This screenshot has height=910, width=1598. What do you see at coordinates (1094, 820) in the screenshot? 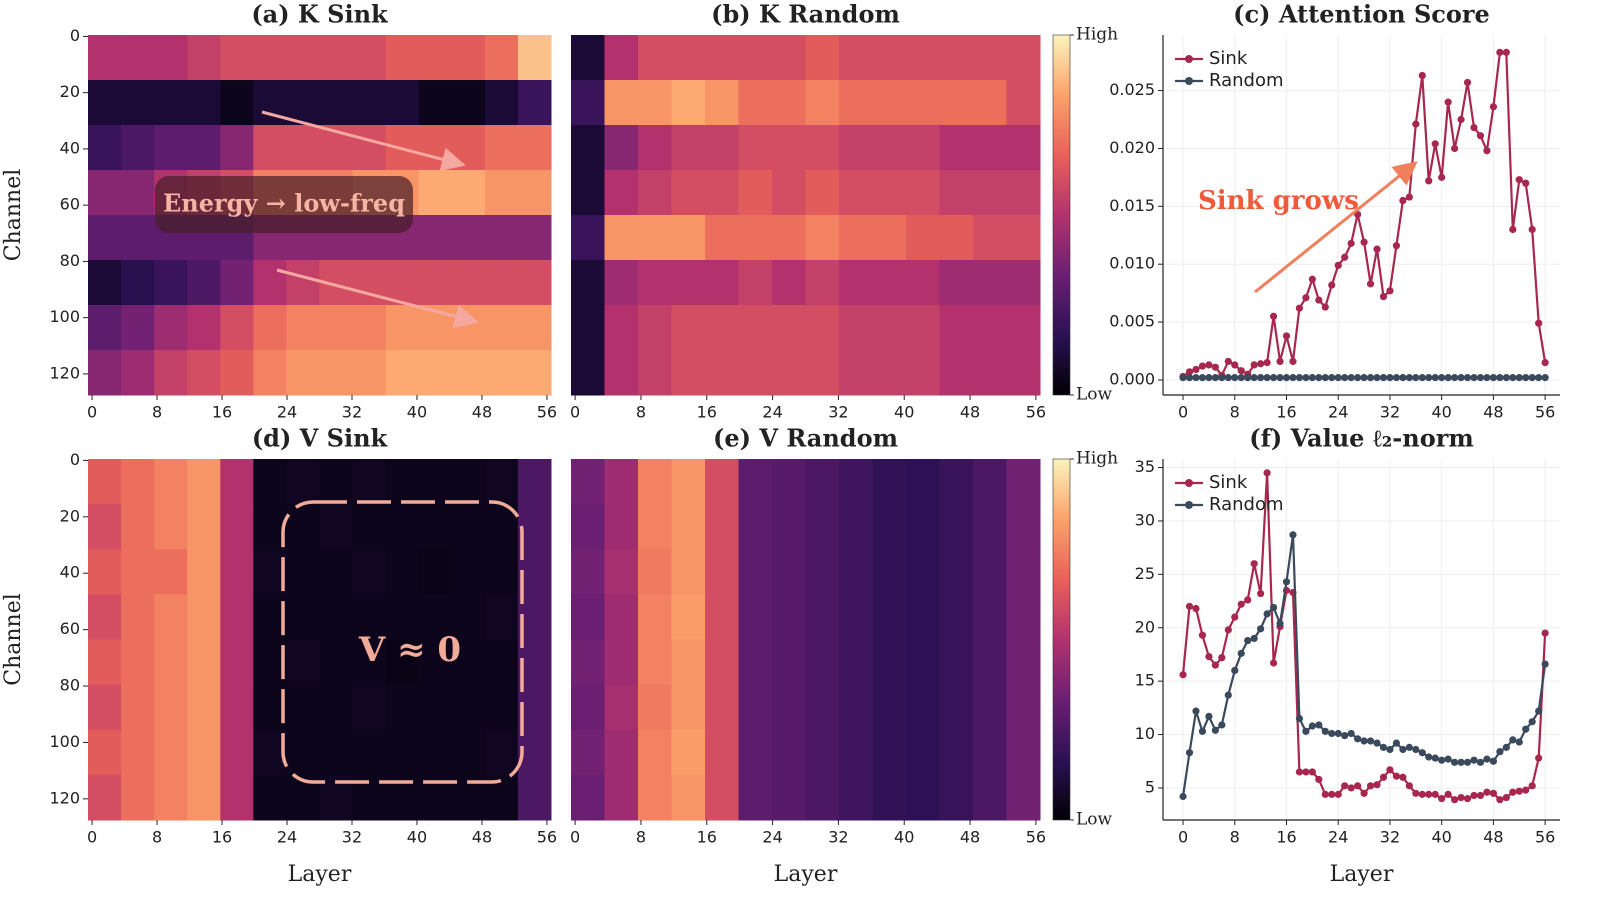
I see `colorbar-tick-label: Low` at bounding box center [1094, 820].